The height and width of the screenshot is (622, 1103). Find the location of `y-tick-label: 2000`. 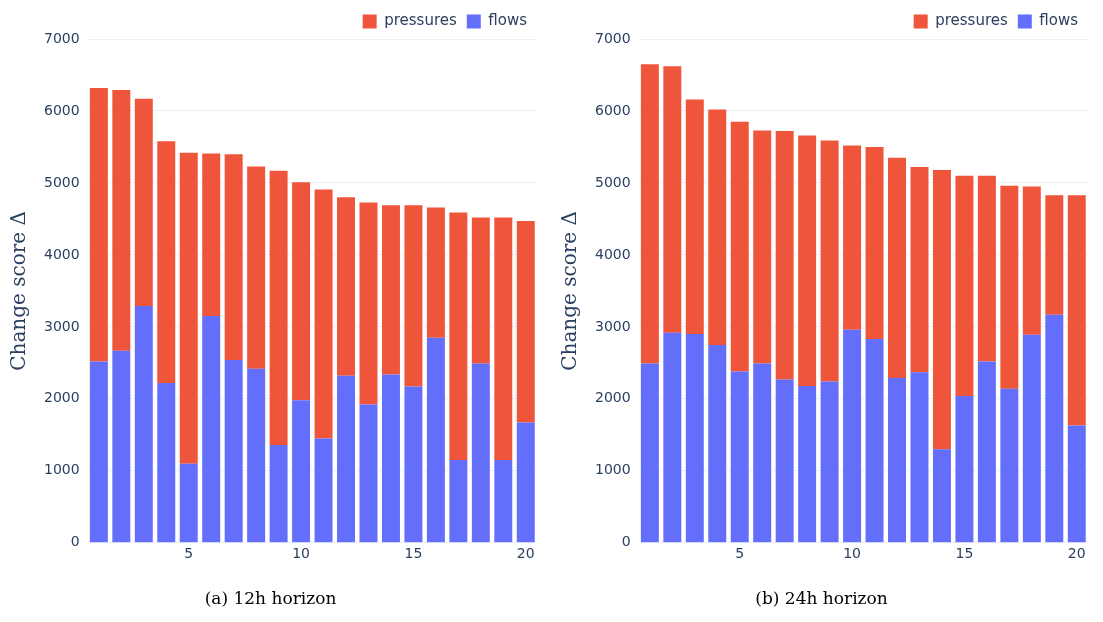

y-tick-label: 2000 is located at coordinates (61, 397).